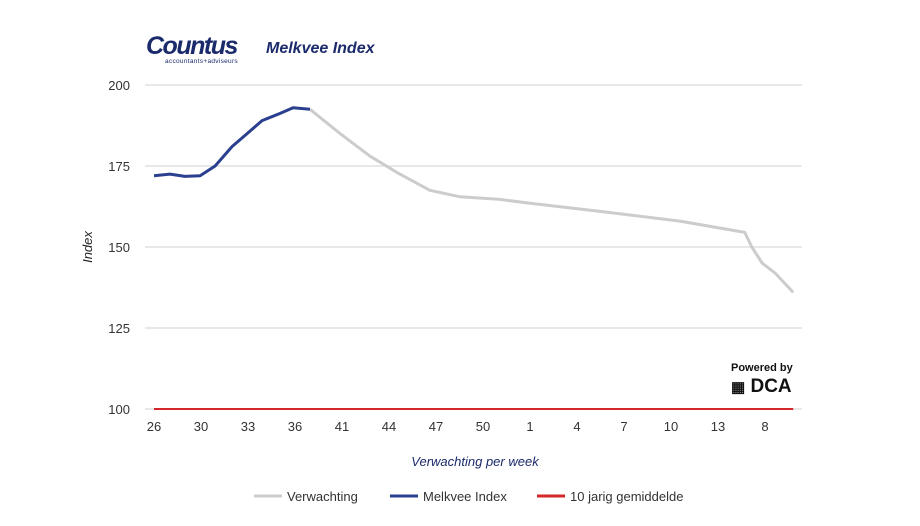 The image size is (920, 526). What do you see at coordinates (626, 496) in the screenshot?
I see `legend-label: 10 jarig gemiddelde` at bounding box center [626, 496].